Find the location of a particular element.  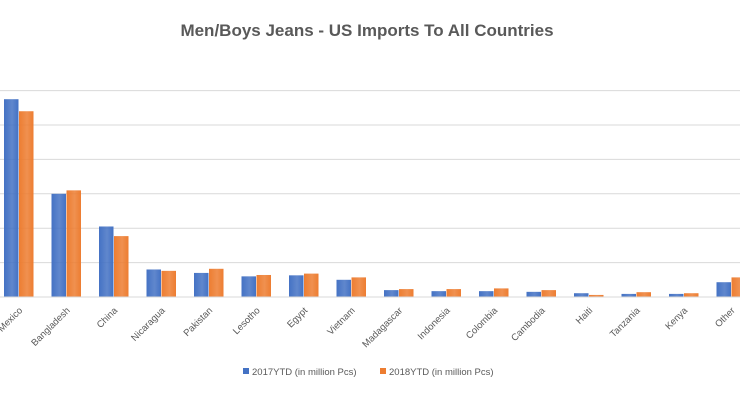

bar-2017-haiti is located at coordinates (581, 295).